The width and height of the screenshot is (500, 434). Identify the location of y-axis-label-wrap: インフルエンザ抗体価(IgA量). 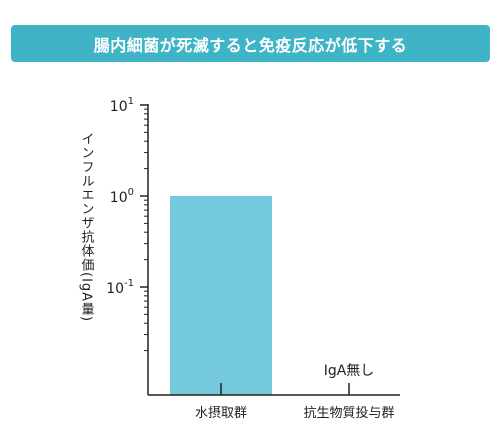
(86, 239).